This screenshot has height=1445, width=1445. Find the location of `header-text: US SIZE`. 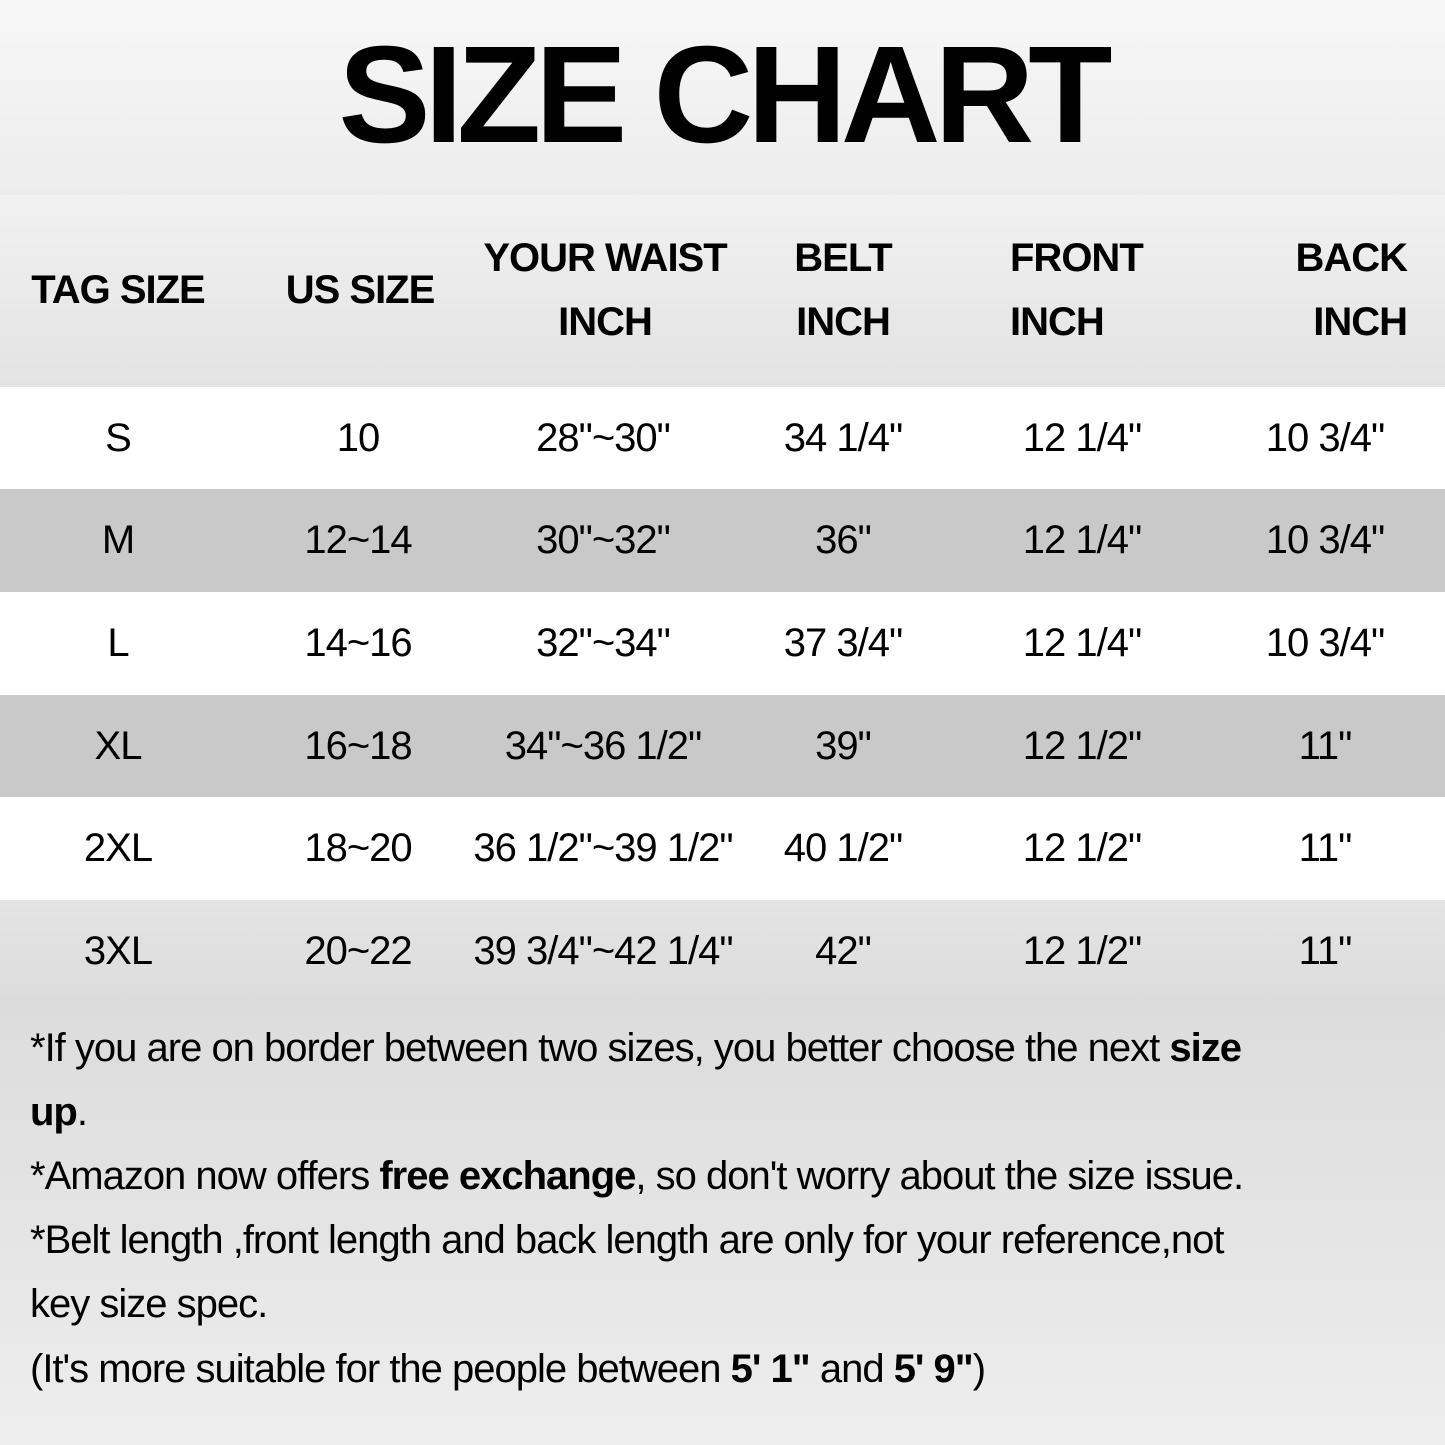

header-text: US SIZE is located at coordinates (360, 290).